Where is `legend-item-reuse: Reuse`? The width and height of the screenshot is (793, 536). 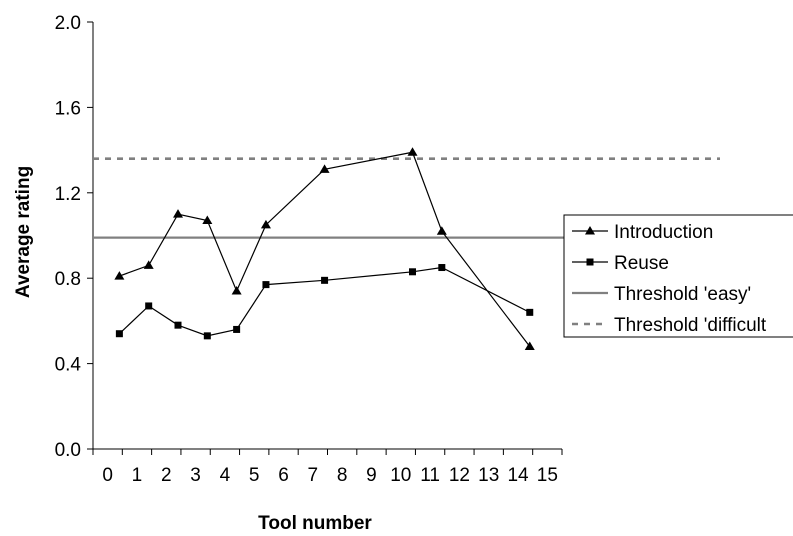
legend-item-reuse: Reuse is located at coordinates (620, 263).